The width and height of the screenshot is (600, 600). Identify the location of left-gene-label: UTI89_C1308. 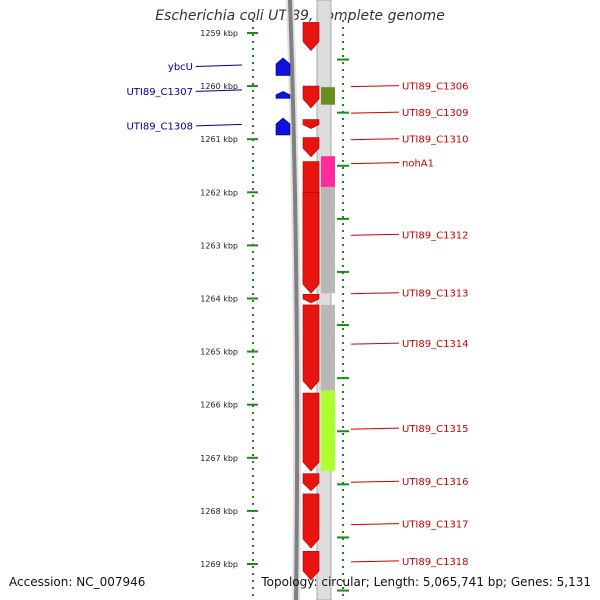
(159, 126).